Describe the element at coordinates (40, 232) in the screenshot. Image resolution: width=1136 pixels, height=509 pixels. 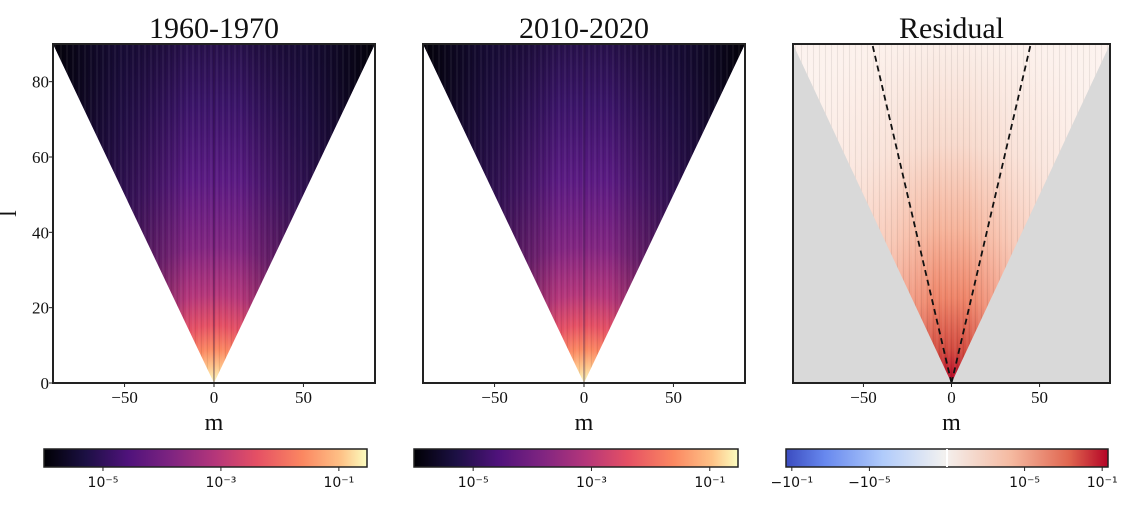
I see `y-tick-label: 40` at that location.